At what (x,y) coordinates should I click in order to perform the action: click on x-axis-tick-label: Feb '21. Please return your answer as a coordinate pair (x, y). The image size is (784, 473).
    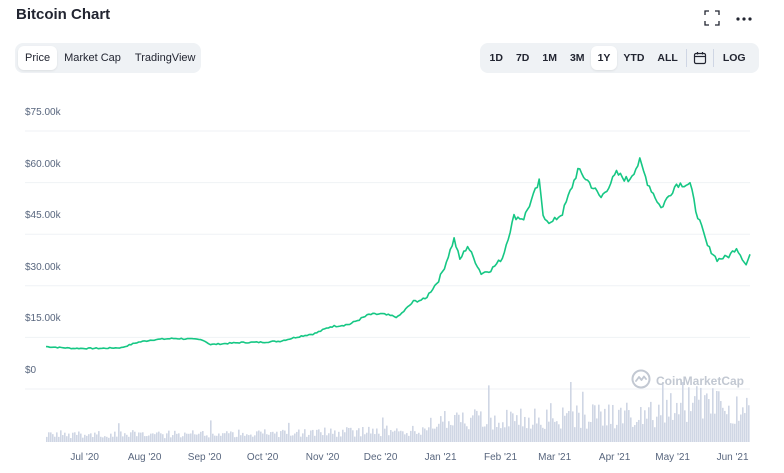
    Looking at the image, I should click on (500, 457).